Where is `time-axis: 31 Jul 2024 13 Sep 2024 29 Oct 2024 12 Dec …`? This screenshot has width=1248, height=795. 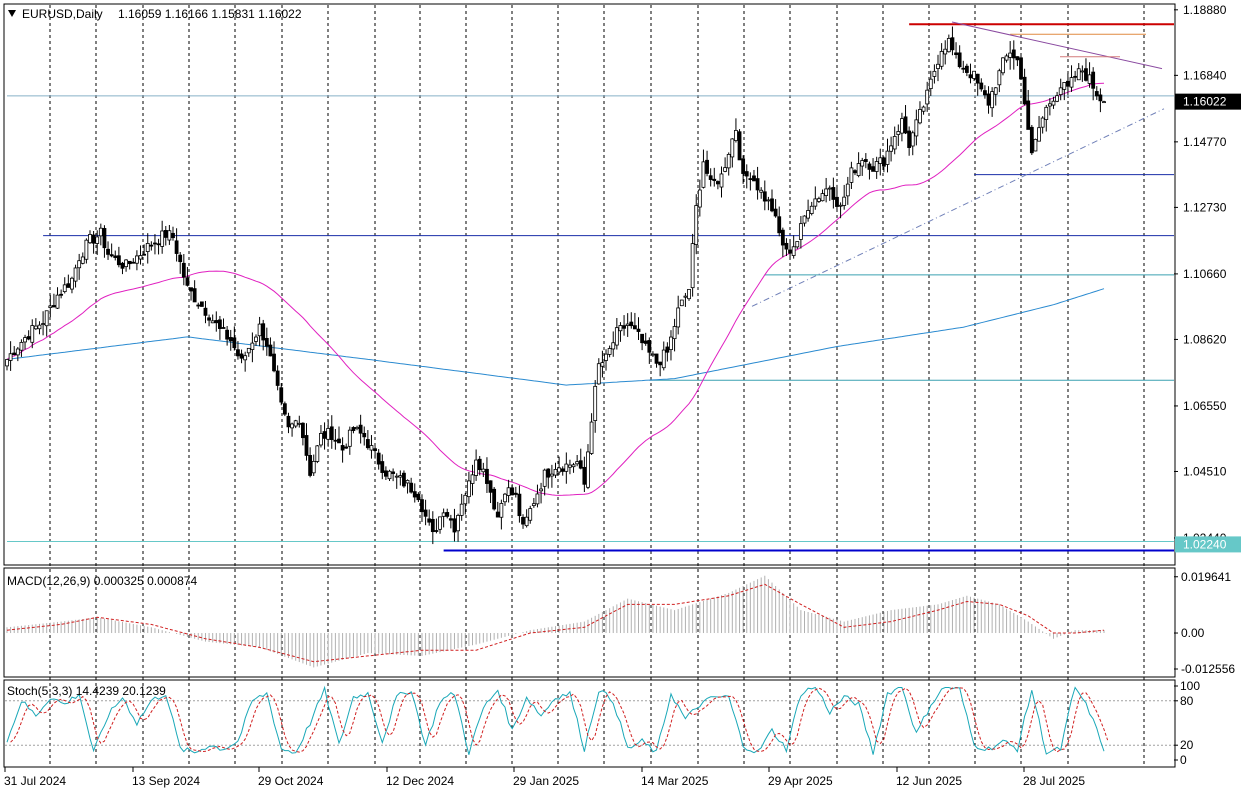
time-axis: 31 Jul 2024 13 Sep 2024 29 Oct 2024 12 Dec … is located at coordinates (544, 777).